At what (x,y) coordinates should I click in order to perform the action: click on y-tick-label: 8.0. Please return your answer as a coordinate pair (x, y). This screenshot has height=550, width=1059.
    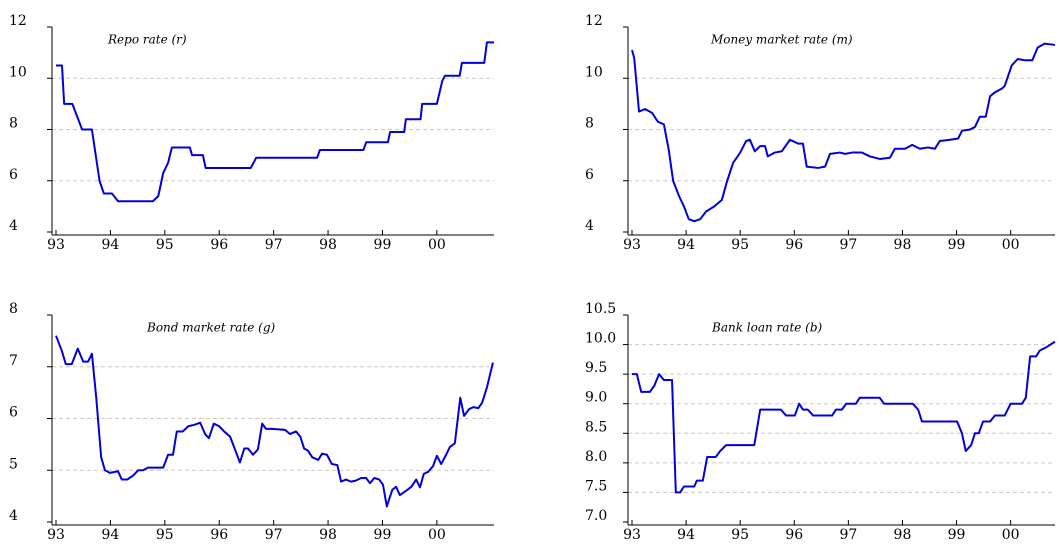
    Looking at the image, I should click on (596, 457).